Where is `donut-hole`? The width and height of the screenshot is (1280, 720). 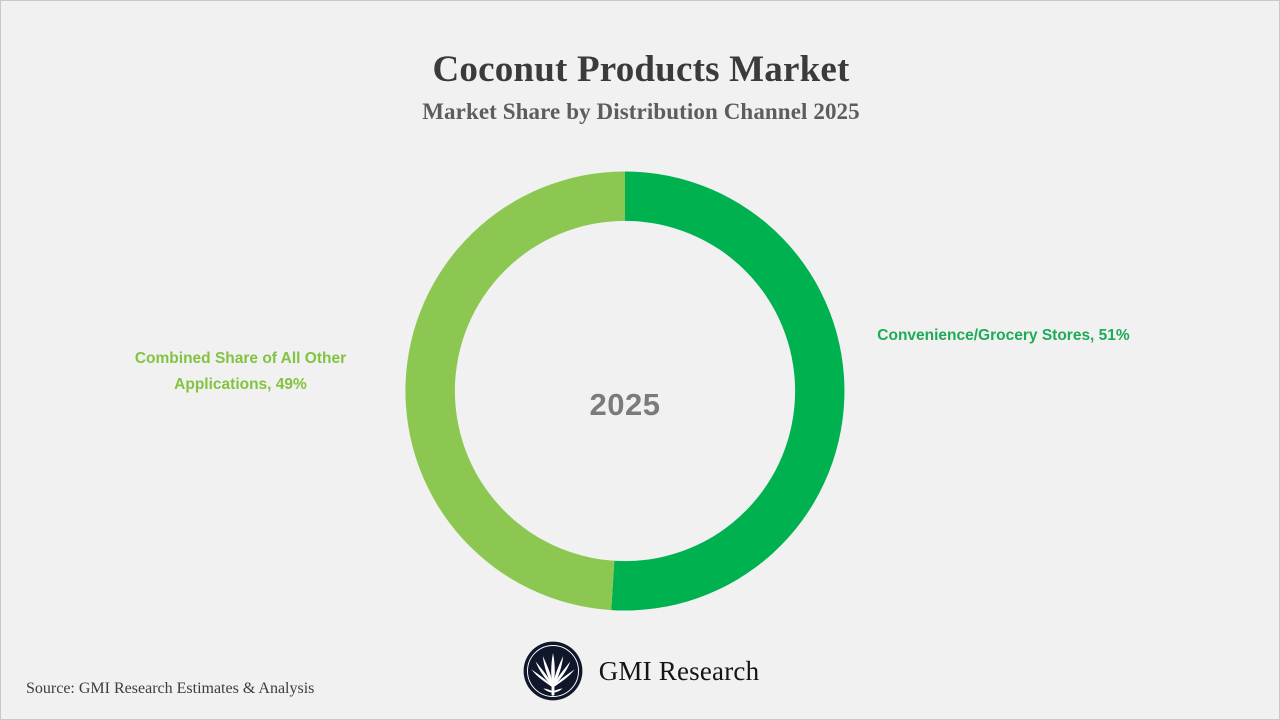
donut-hole is located at coordinates (625, 391).